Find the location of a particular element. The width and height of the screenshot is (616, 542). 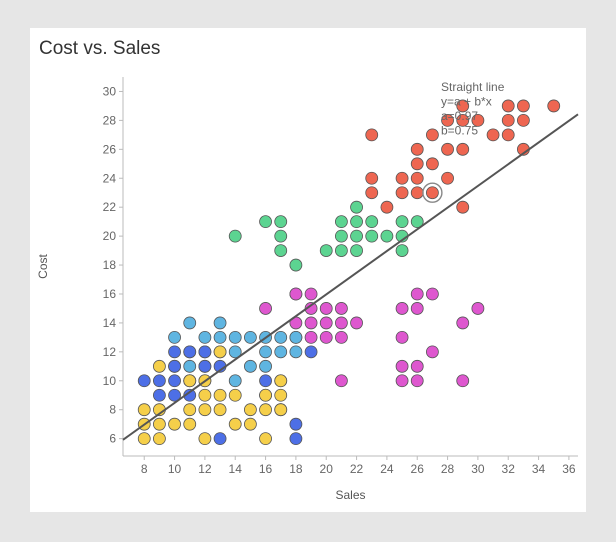

x-tick-label: 28 is located at coordinates (448, 469).